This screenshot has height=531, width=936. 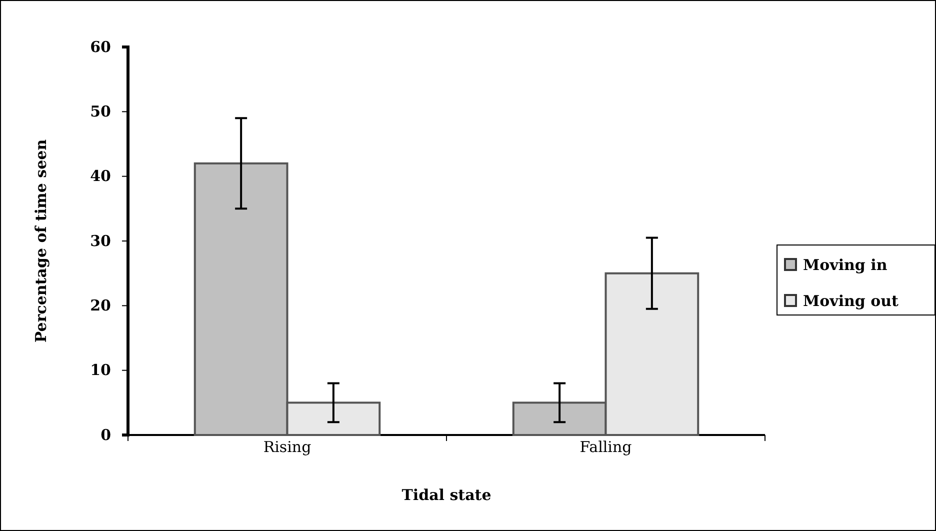 I want to click on x-axis-title: Tidal state, so click(x=447, y=495).